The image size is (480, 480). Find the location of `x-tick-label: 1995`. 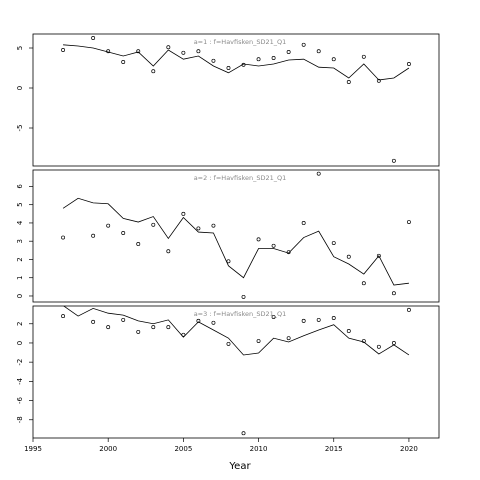

x-tick-label: 1995 is located at coordinates (33, 449).